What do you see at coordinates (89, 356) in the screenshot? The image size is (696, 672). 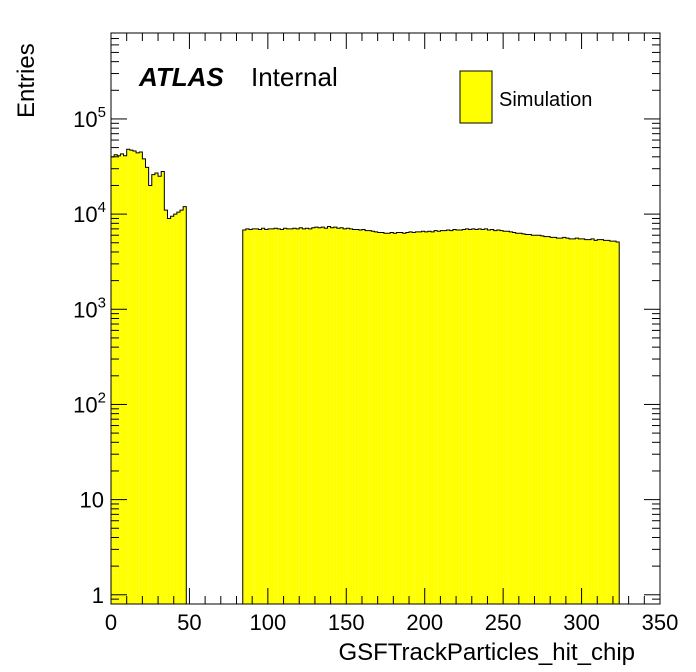 I see `y-tick-labels: 1 10 10² 10³ 10⁴ 10⁵` at bounding box center [89, 356].